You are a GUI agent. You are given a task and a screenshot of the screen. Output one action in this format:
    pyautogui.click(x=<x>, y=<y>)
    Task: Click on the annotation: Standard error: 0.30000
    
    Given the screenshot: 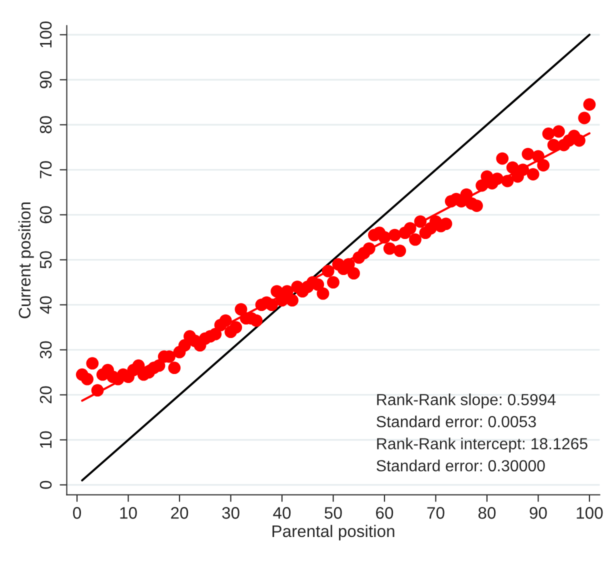 What is the action you would take?
    pyautogui.click(x=460, y=466)
    